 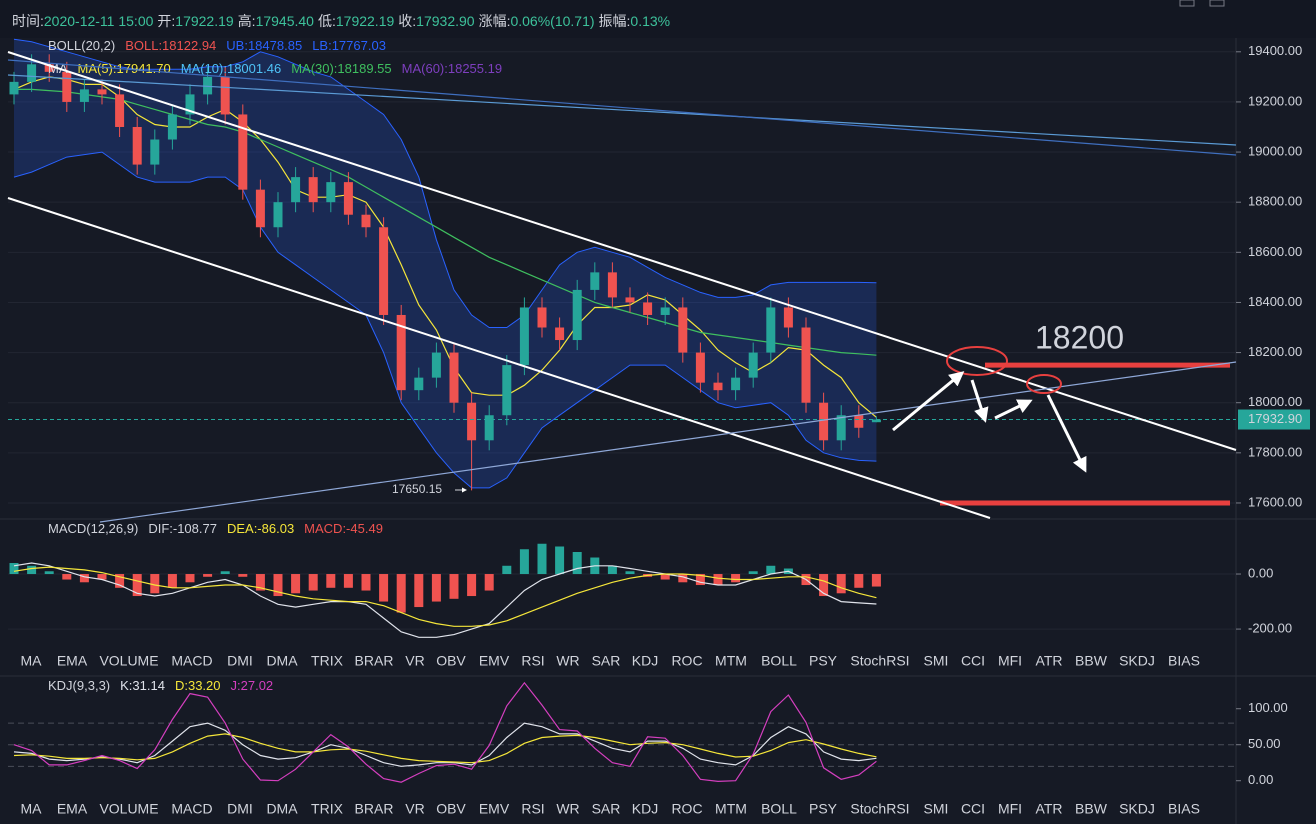 What do you see at coordinates (247, 21) in the screenshot?
I see `header-label: 高:` at bounding box center [247, 21].